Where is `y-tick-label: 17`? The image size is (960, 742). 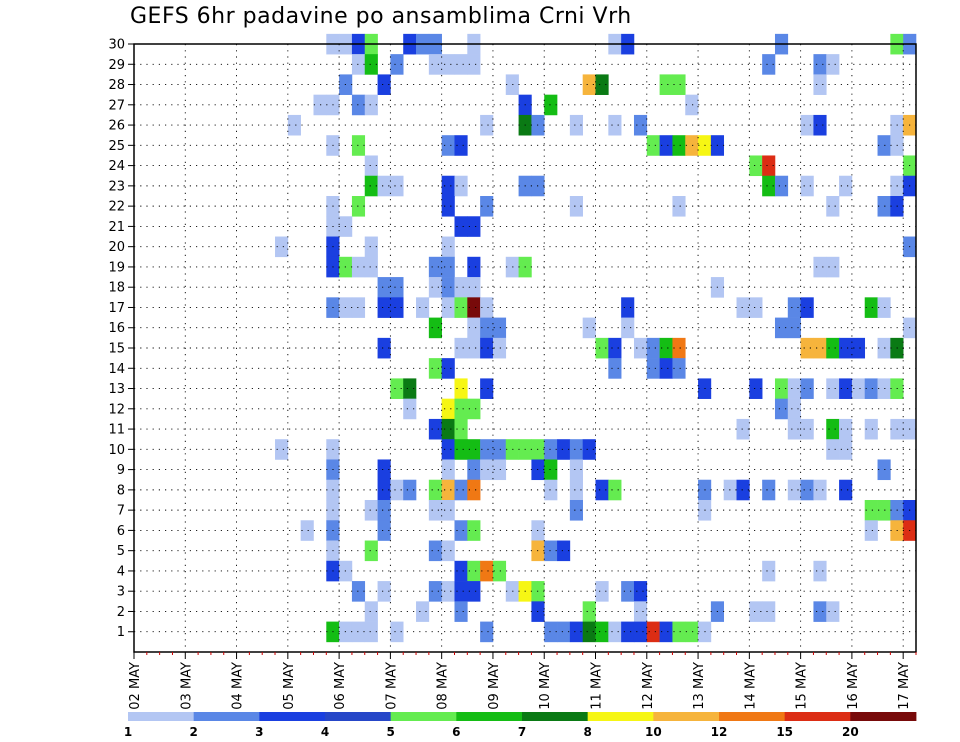 y-tick-label: 17 is located at coordinates (116, 308).